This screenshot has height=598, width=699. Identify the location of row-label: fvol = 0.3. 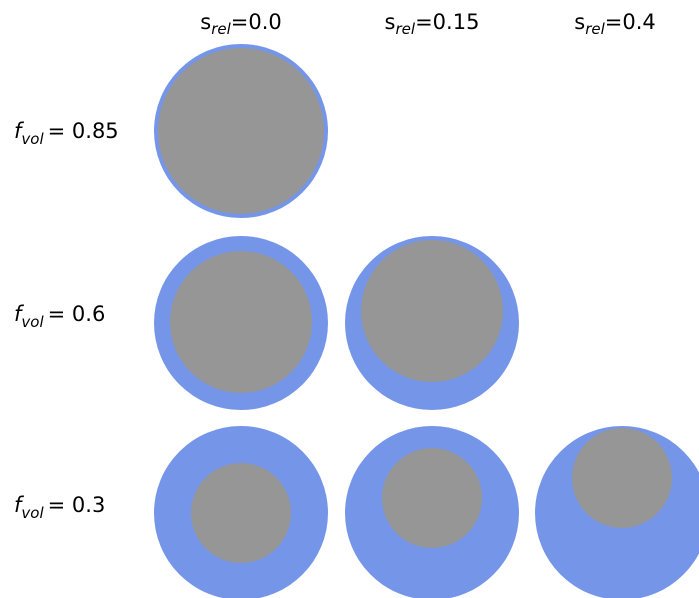
(59, 507).